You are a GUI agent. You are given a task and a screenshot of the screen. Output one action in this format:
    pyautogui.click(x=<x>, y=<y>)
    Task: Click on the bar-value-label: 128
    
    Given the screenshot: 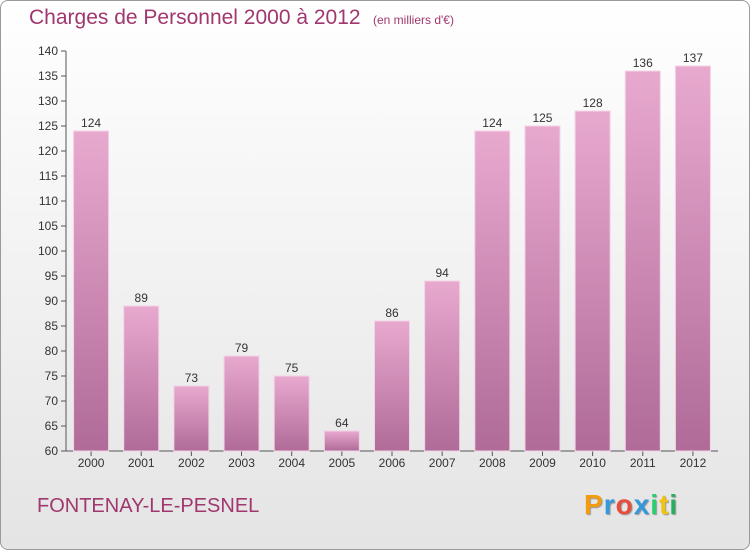 What is the action you would take?
    pyautogui.click(x=593, y=103)
    